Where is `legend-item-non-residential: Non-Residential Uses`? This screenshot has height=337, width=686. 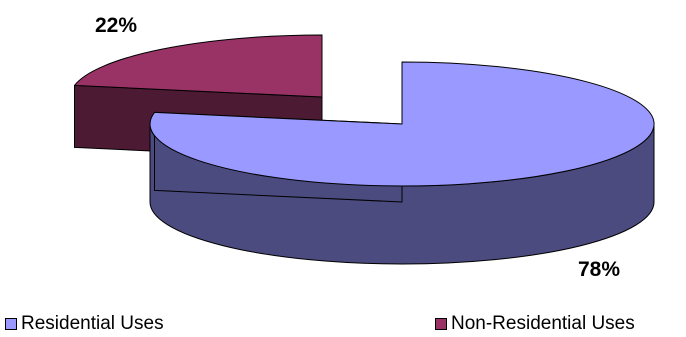 legend-item-non-residential: Non-Residential Uses is located at coordinates (535, 324).